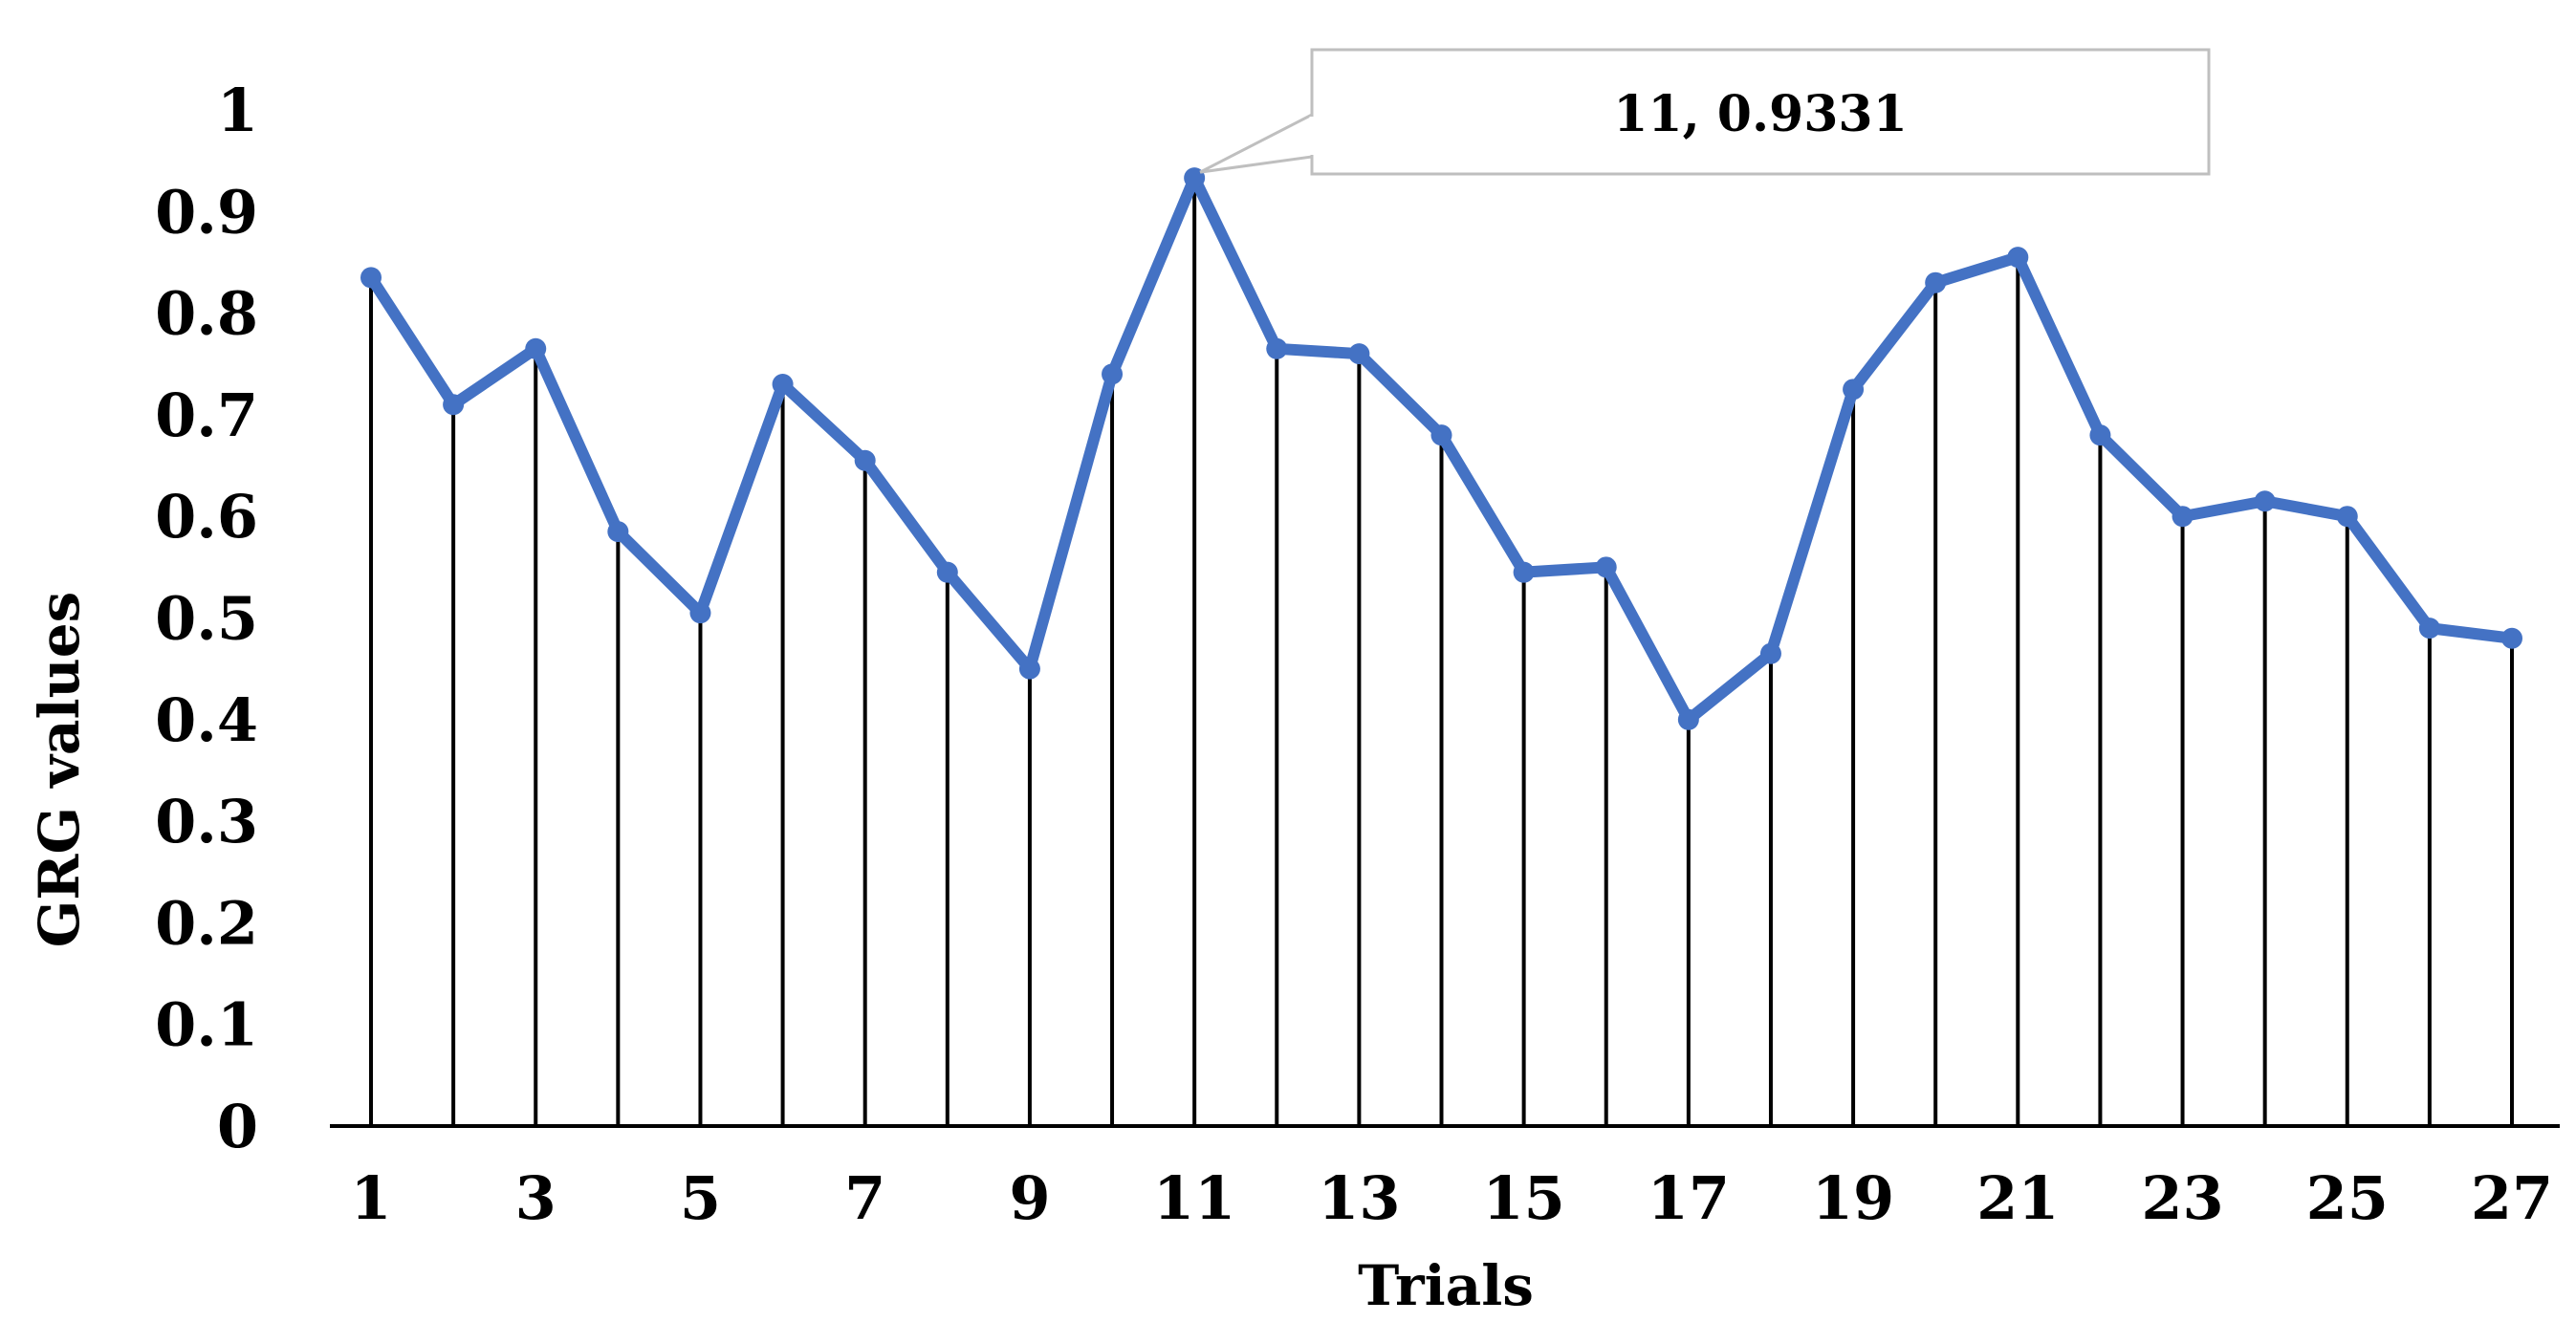 The height and width of the screenshot is (1344, 2576). What do you see at coordinates (59, 770) in the screenshot?
I see `y-axis-title: GRG values` at bounding box center [59, 770].